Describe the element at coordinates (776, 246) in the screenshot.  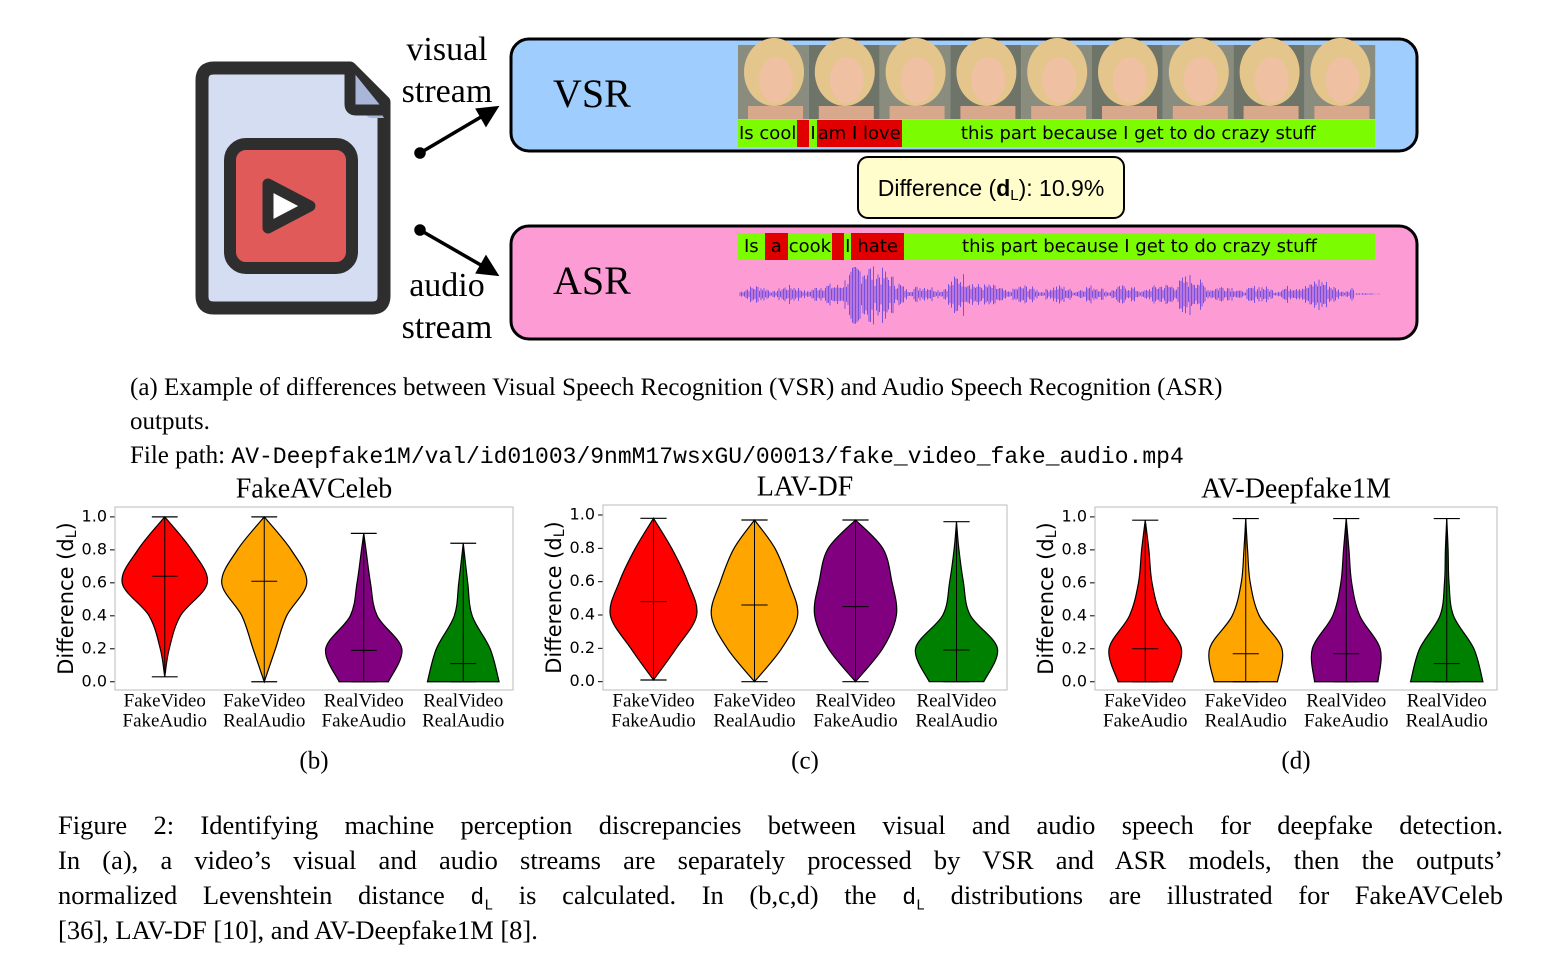
I see `segment: a` at that location.